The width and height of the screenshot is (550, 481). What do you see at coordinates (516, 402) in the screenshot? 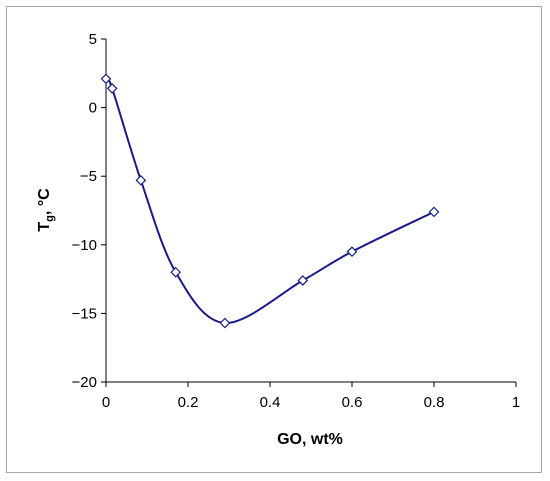
I see `x-tick-label: 1` at bounding box center [516, 402].